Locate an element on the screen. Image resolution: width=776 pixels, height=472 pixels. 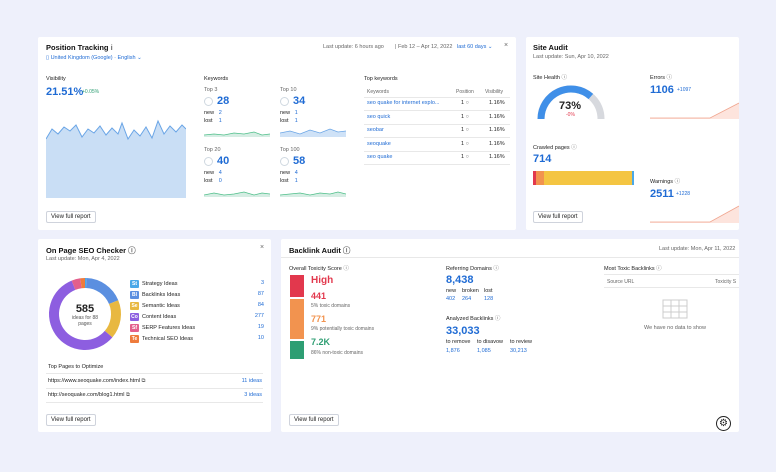
site-health-value: 73% is located at coordinates (570, 106).